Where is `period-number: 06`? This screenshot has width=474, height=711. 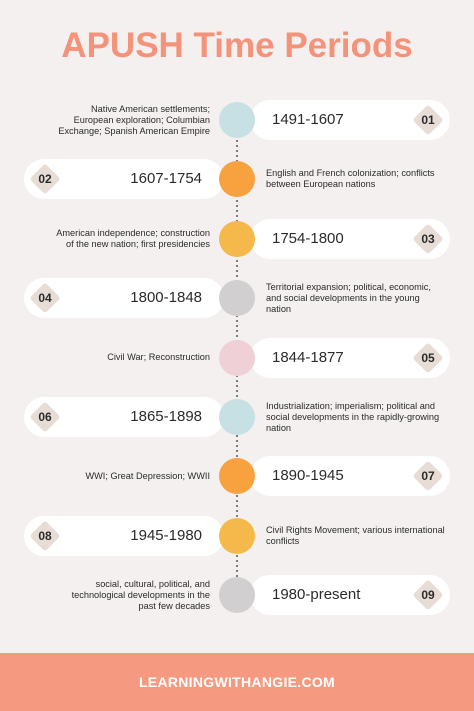 period-number: 06 is located at coordinates (45, 417).